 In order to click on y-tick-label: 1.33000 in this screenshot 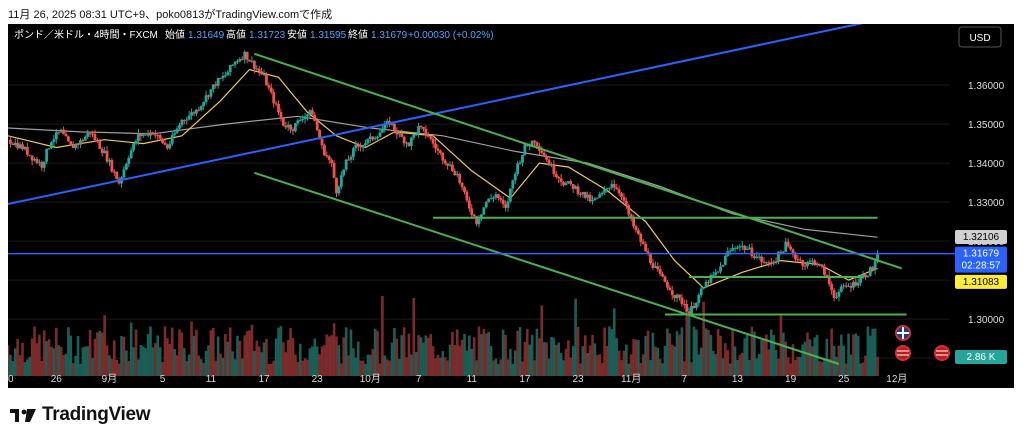, I will do `click(986, 203)`.